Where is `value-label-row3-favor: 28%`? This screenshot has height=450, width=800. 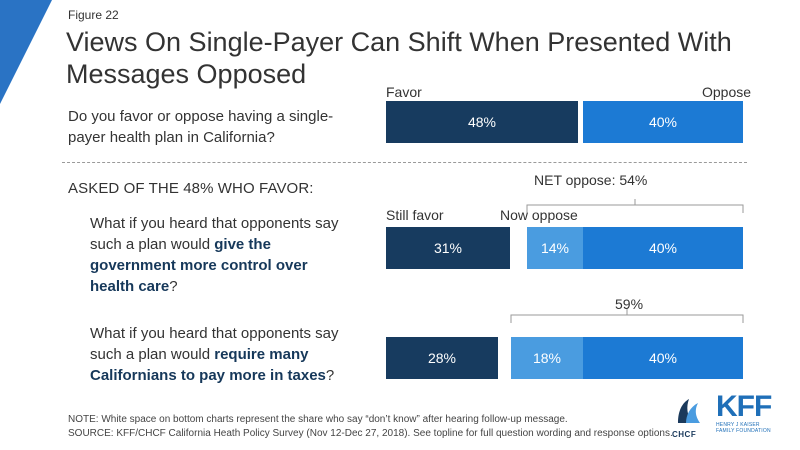 value-label-row3-favor: 28% is located at coordinates (442, 358).